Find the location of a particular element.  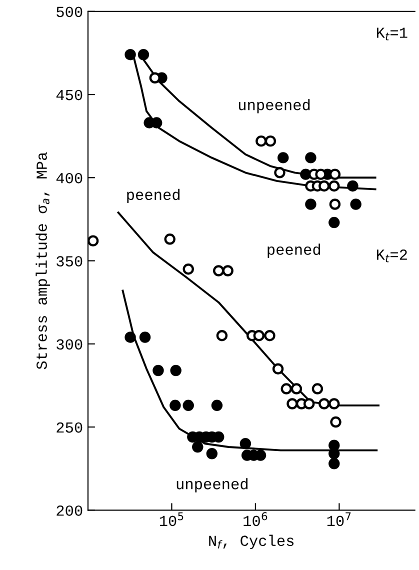

y-tick-label: 450 is located at coordinates (69, 95).